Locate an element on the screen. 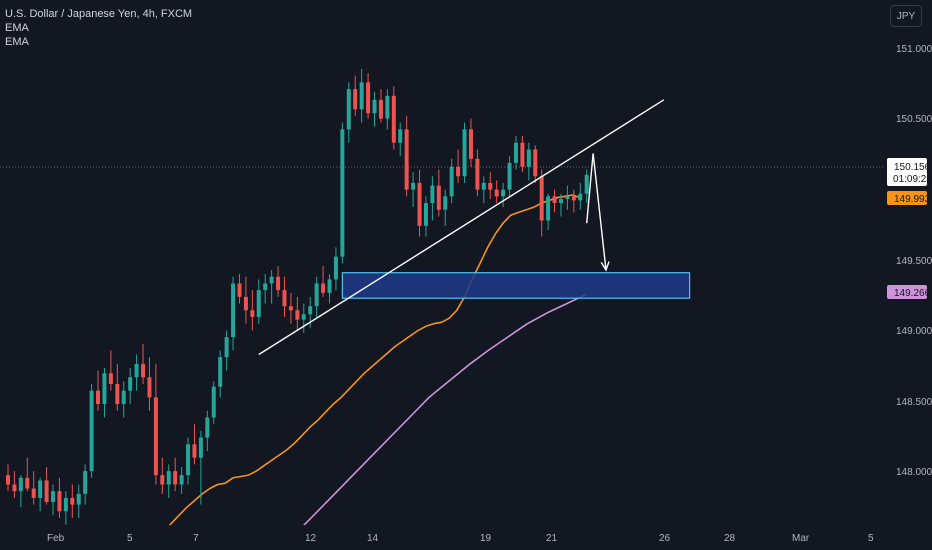 The image size is (932, 550). projection-arrow is located at coordinates (598, 212).